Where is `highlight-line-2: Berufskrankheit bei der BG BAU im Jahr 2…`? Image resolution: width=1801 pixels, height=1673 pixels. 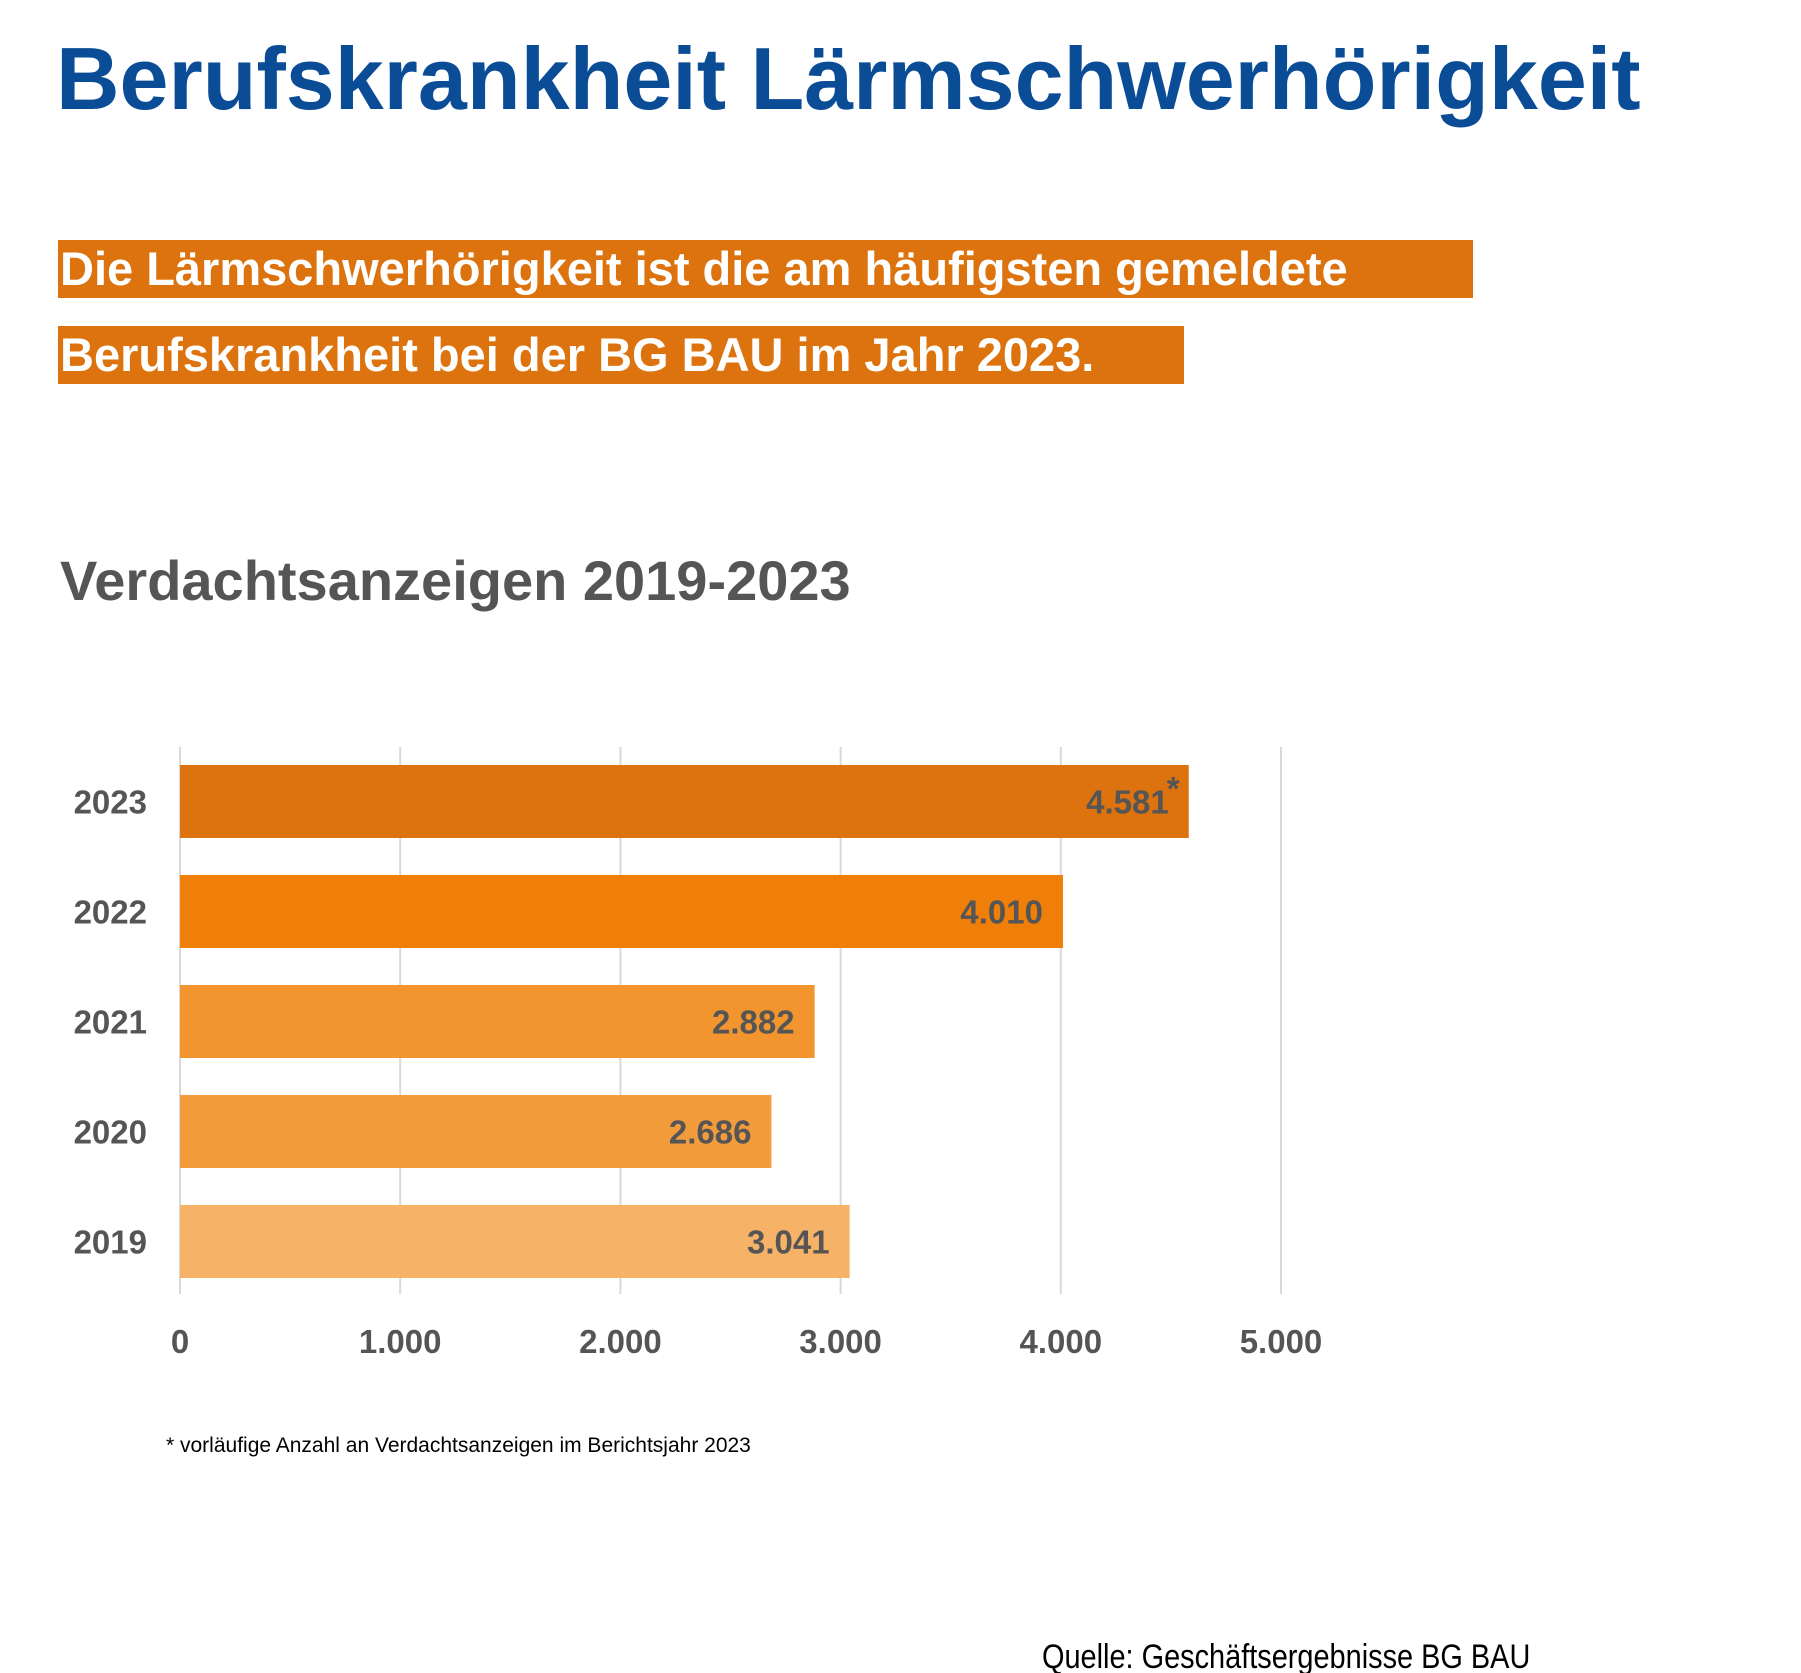 highlight-line-2: Berufskrankheit bei der BG BAU im Jahr 2… is located at coordinates (621, 355).